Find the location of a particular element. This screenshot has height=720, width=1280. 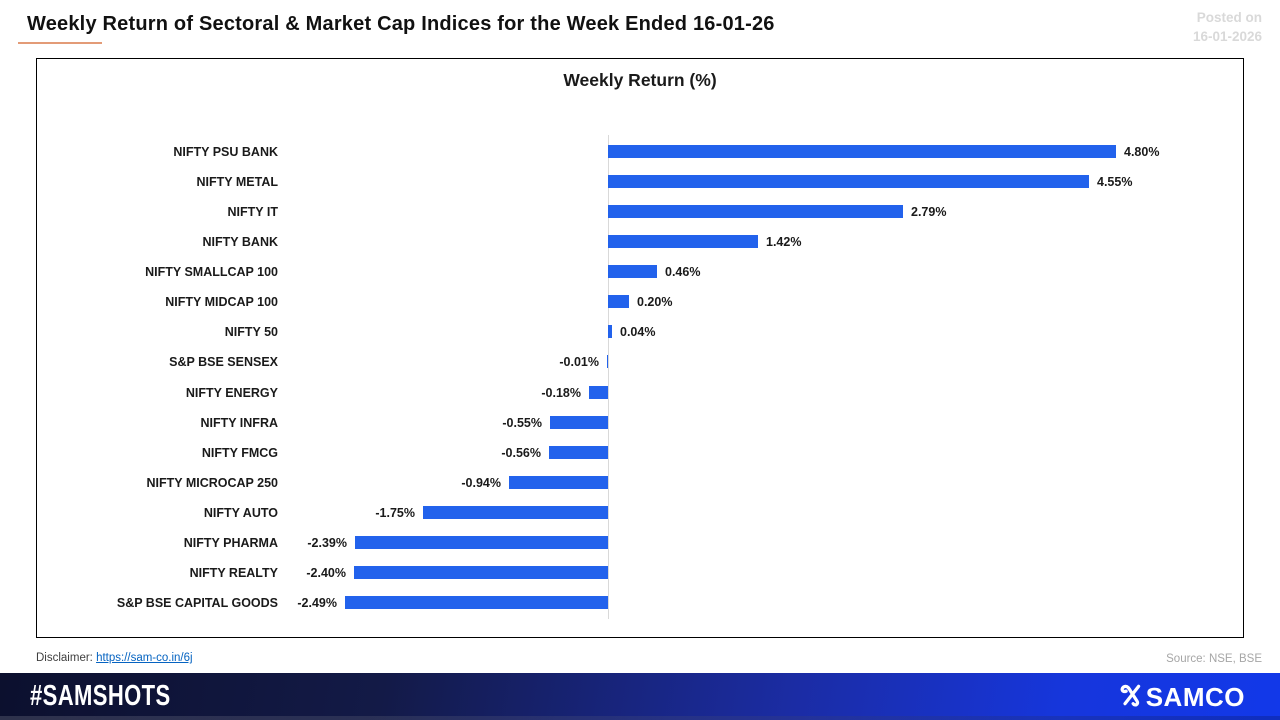

chart-row: NIFTY BANK 1.42% is located at coordinates (640, 242).